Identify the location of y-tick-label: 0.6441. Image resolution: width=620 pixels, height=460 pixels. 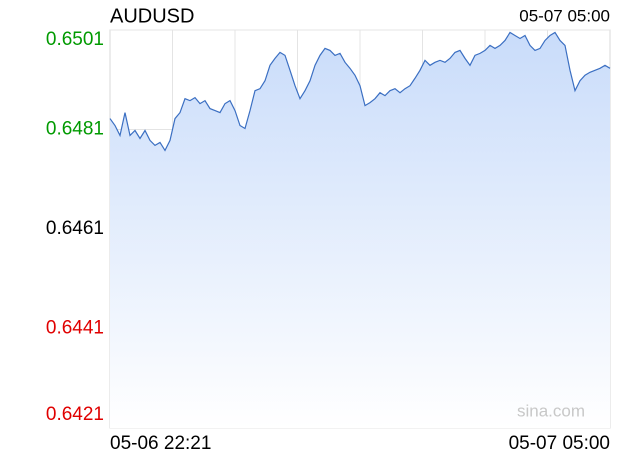
(75, 328).